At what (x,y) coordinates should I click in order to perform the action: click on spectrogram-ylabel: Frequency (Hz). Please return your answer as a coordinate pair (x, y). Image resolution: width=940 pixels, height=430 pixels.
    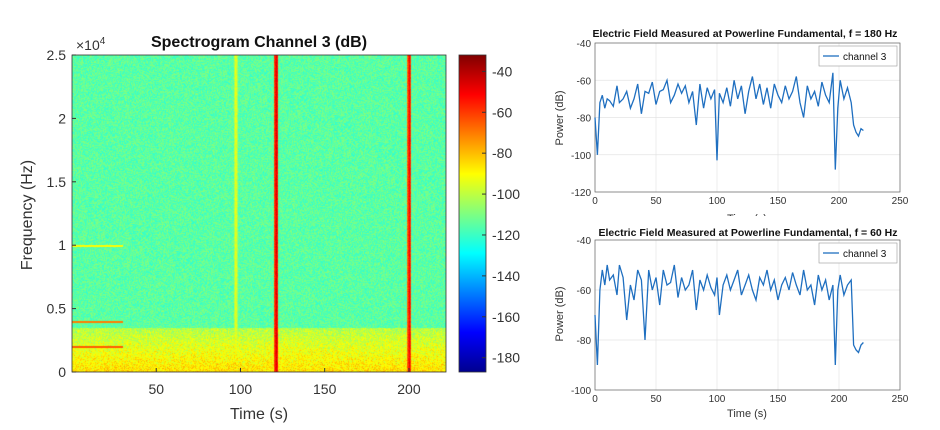
    Looking at the image, I should click on (27, 215).